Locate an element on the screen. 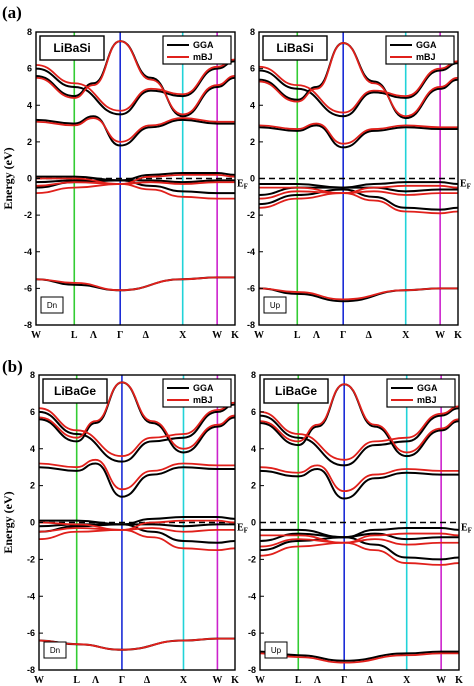 This screenshot has width=474, height=686. spin-label: Dn is located at coordinates (52, 305).